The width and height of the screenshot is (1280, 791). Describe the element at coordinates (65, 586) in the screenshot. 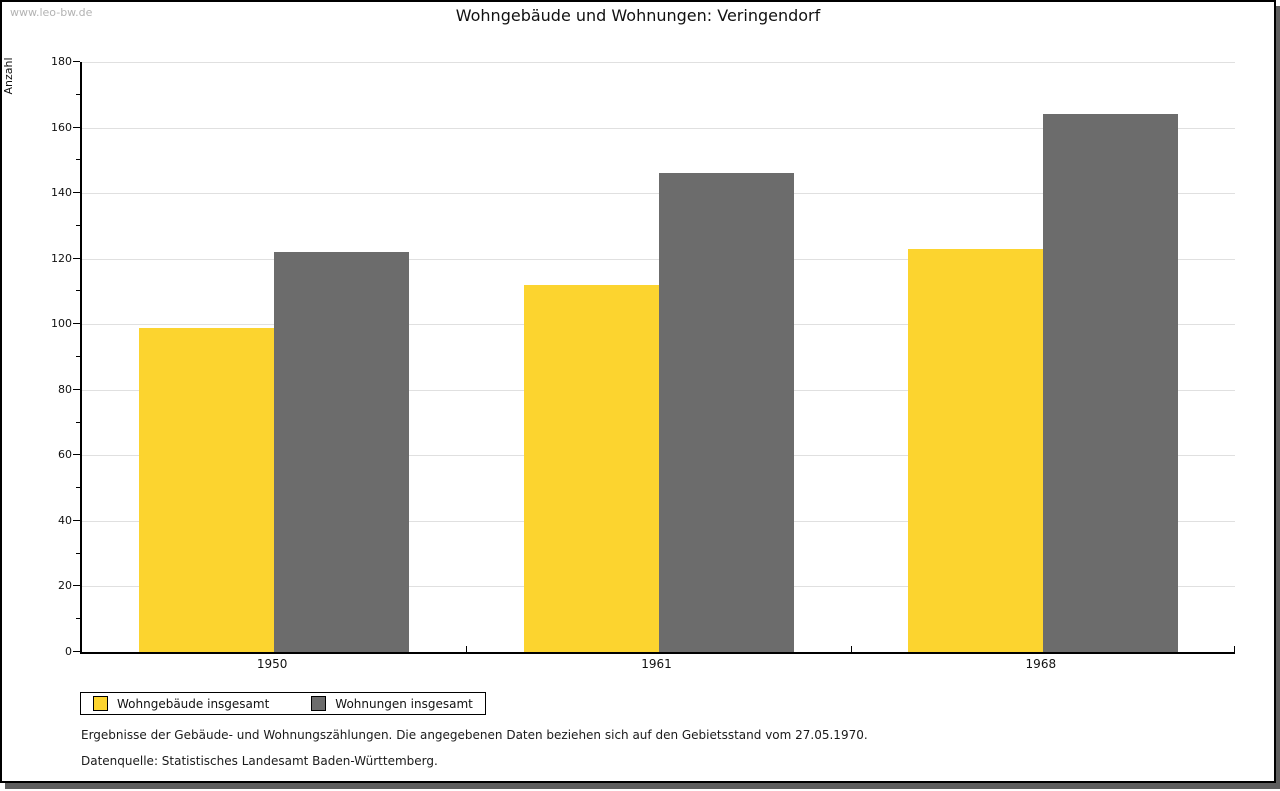

I see `y-tick-label-20: 20` at that location.